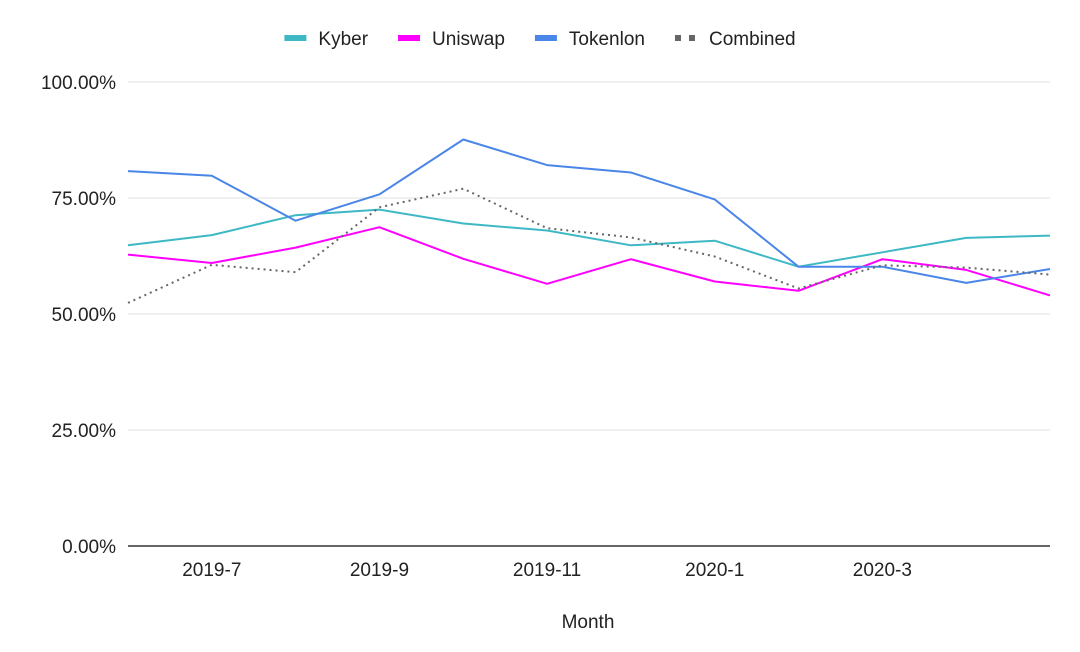  I want to click on legend-label: Combined, so click(752, 39).